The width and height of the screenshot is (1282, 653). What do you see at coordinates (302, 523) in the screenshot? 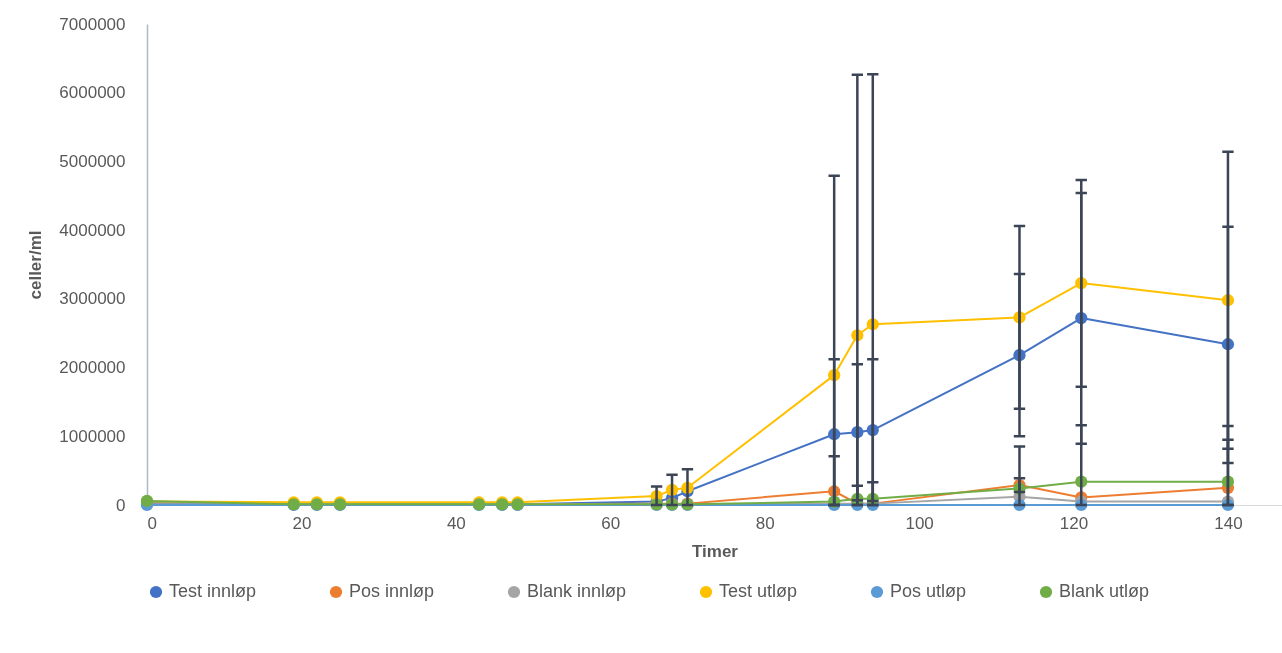
I see `x-tick-label: 20` at bounding box center [302, 523].